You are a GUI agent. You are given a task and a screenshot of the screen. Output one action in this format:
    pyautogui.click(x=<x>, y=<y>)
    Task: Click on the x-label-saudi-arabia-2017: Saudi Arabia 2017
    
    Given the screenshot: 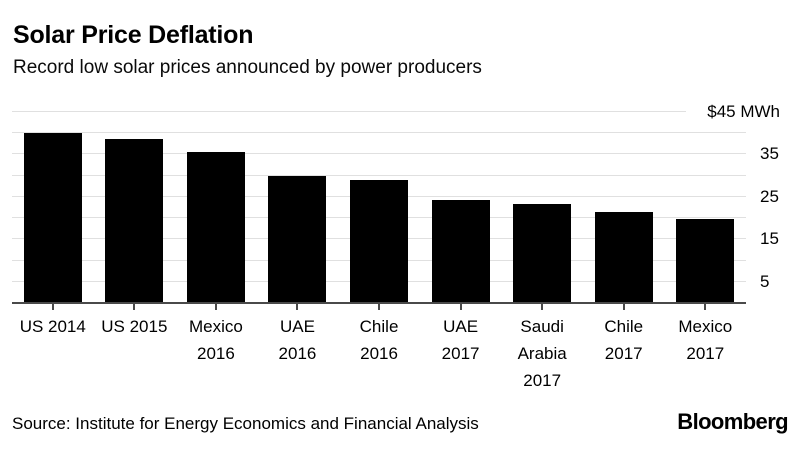 What is the action you would take?
    pyautogui.click(x=542, y=353)
    